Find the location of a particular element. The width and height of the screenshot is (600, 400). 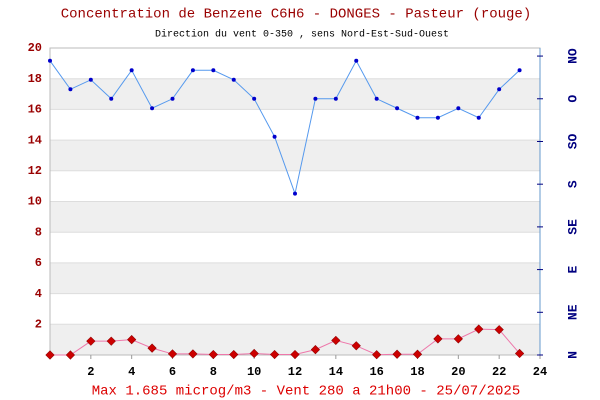

y2-tick-label: NO is located at coordinates (572, 56).